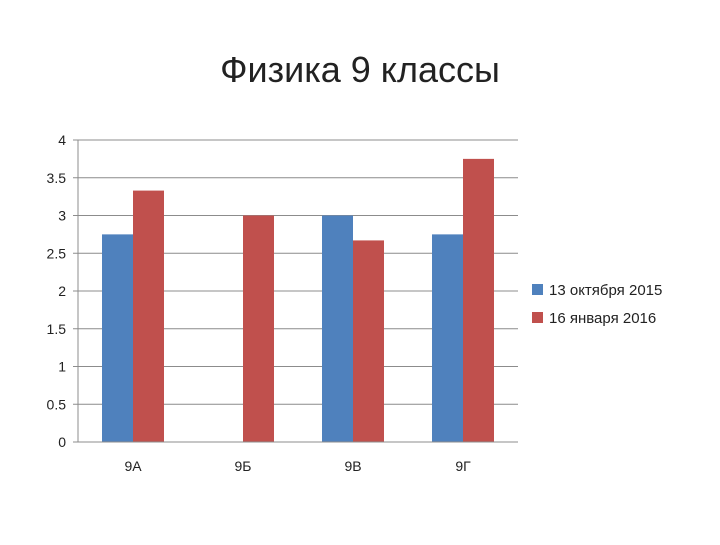 The width and height of the screenshot is (720, 545). What do you see at coordinates (605, 290) in the screenshot?
I see `legend-label: 13 октября 2015` at bounding box center [605, 290].